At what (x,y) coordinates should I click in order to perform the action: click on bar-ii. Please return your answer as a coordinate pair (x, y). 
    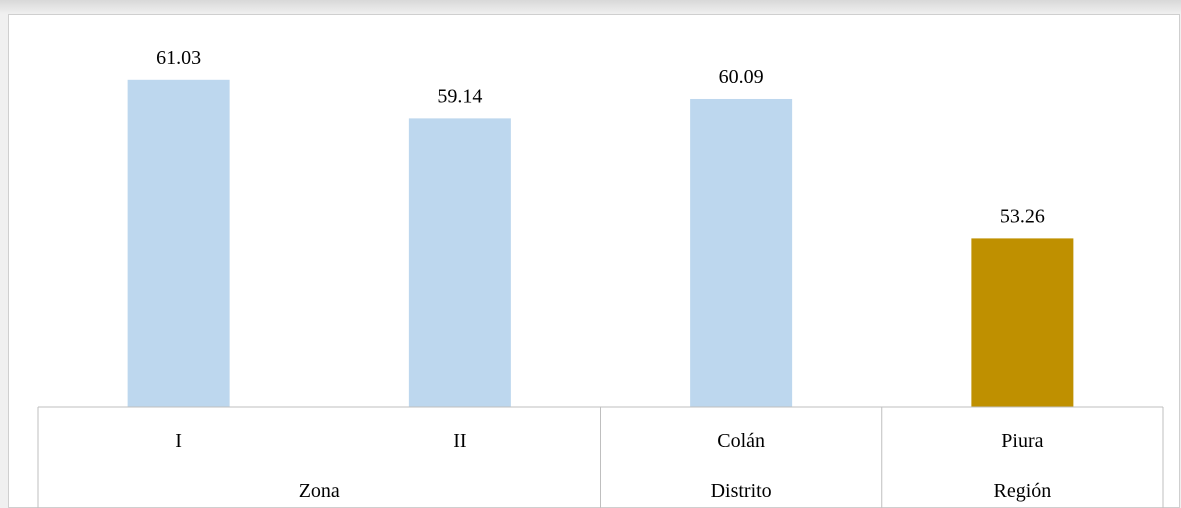
    Looking at the image, I should click on (459, 262).